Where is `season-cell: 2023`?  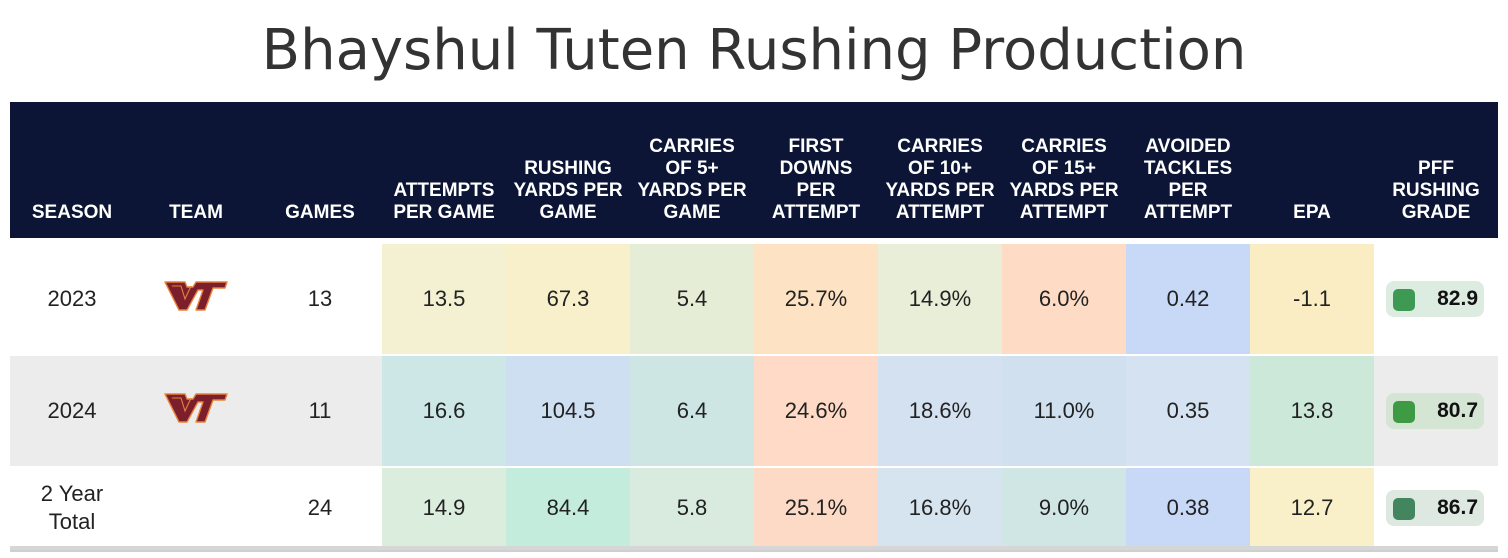 season-cell: 2023 is located at coordinates (72, 296).